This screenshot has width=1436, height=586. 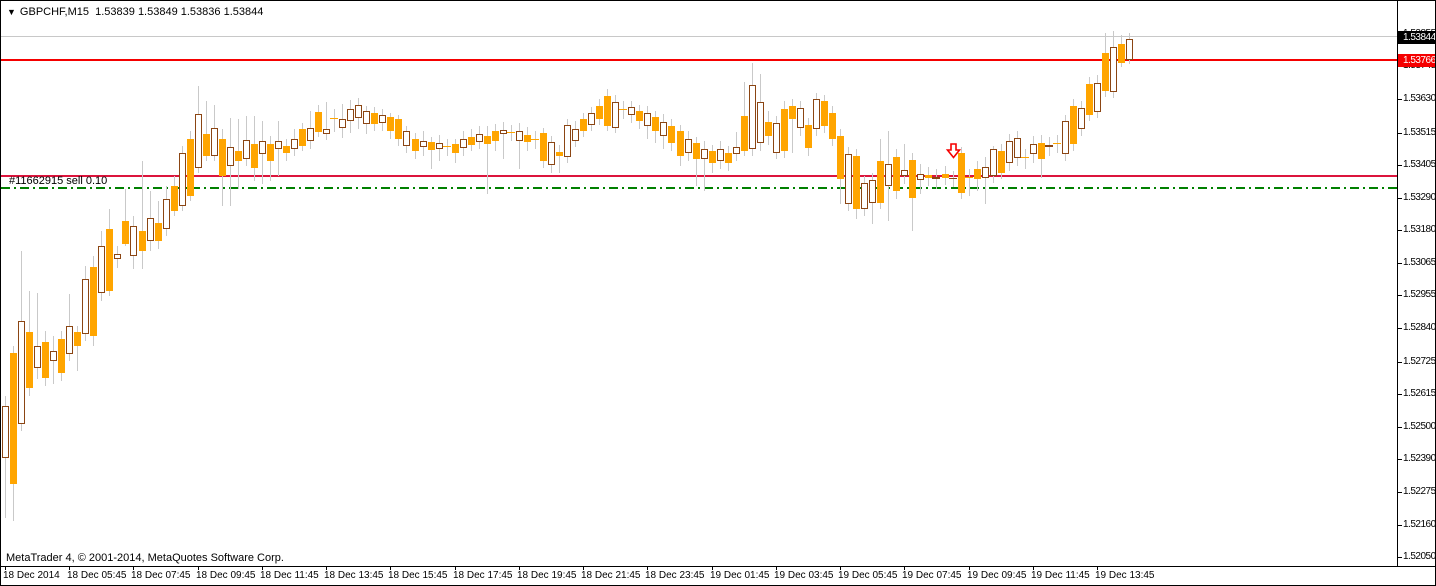 I want to click on symbol-marker-icon: ▼, so click(x=11, y=12).